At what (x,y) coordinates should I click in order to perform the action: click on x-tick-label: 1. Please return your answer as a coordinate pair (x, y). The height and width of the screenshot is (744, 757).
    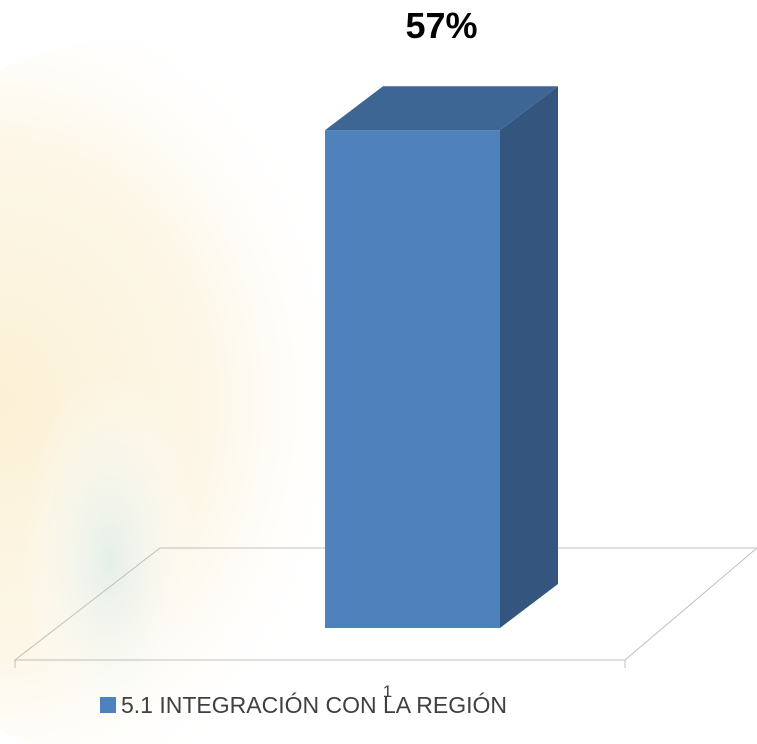
    Looking at the image, I should click on (387, 691).